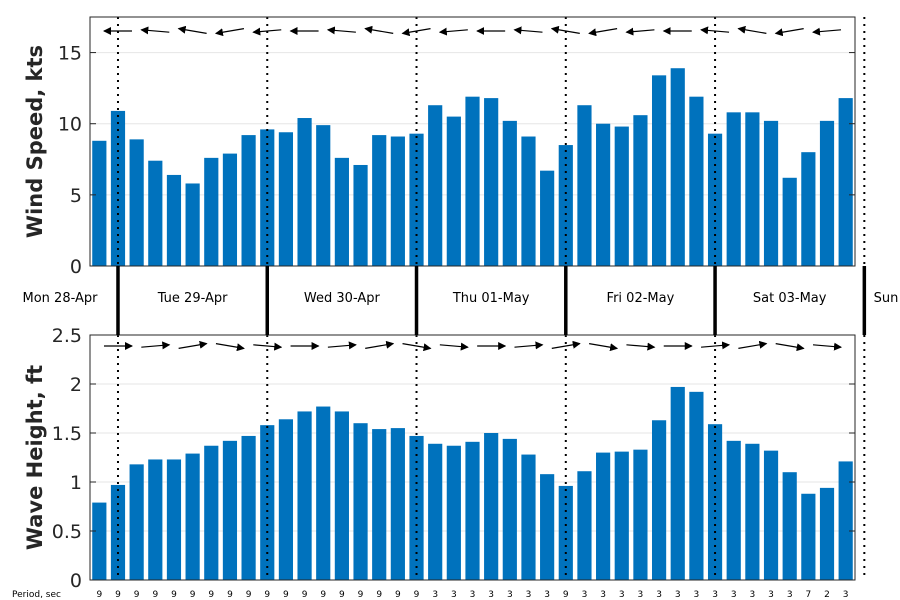 The image size is (900, 600). Describe the element at coordinates (35, 457) in the screenshot. I see `wave-ylabel: Wave Height, ft` at that location.